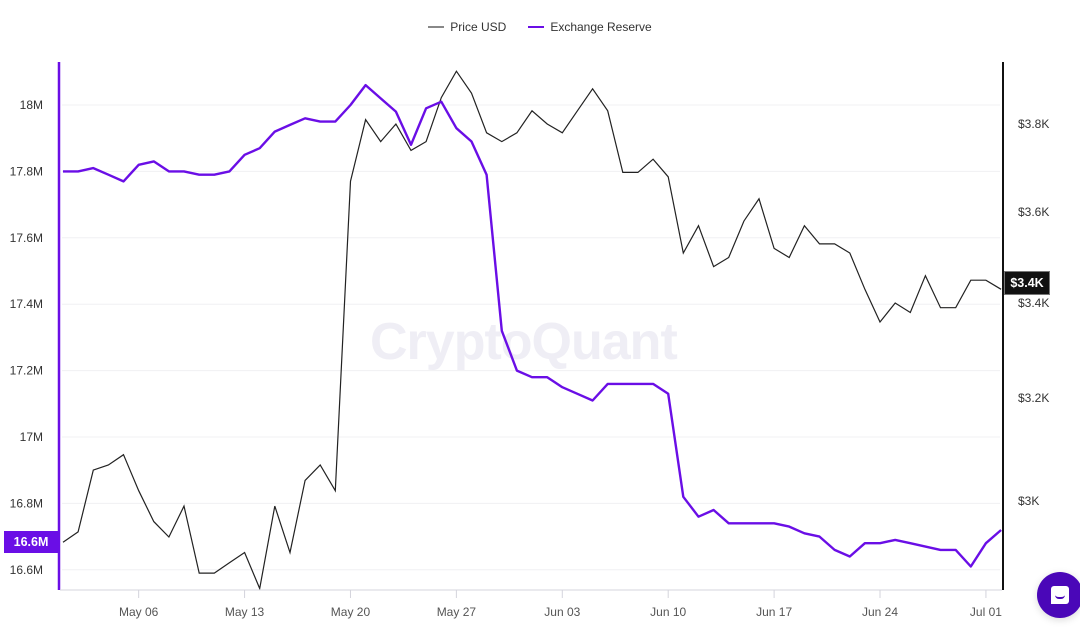 The height and width of the screenshot is (632, 1080). Describe the element at coordinates (245, 612) in the screenshot. I see `x-tick-label: May 13` at that location.